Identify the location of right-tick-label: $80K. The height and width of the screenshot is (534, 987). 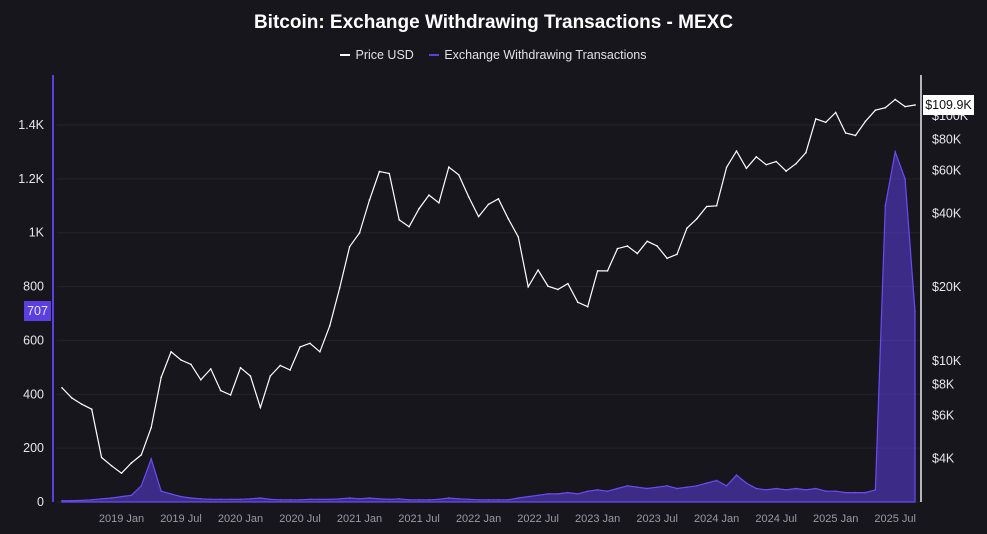
(947, 140).